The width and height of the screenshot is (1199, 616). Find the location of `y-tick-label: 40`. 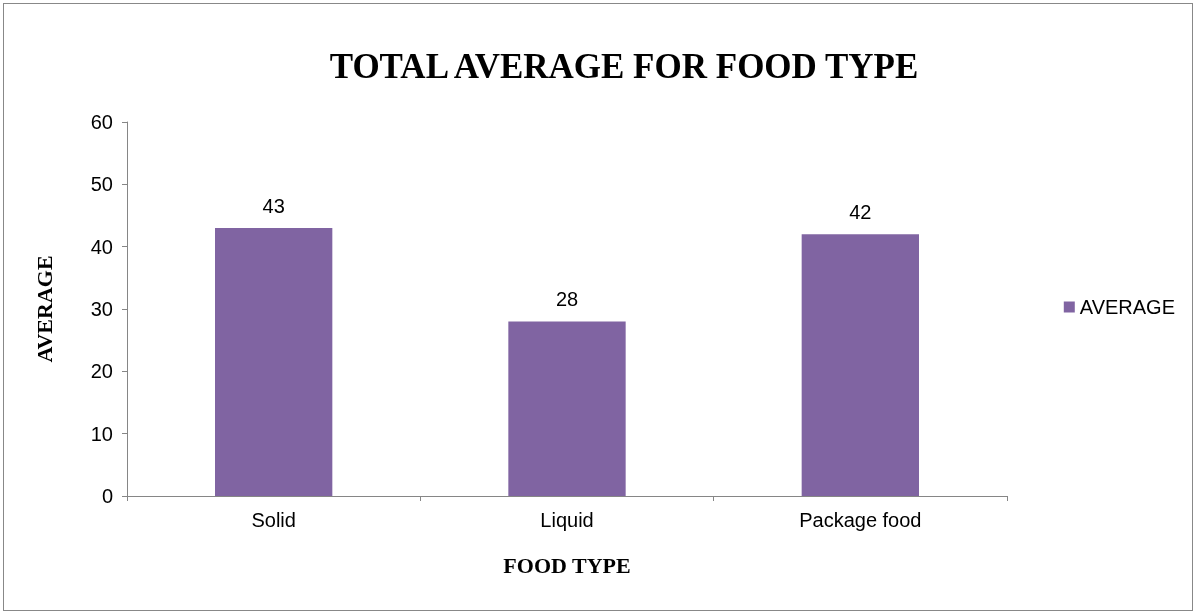

y-tick-label: 40 is located at coordinates (101, 246).